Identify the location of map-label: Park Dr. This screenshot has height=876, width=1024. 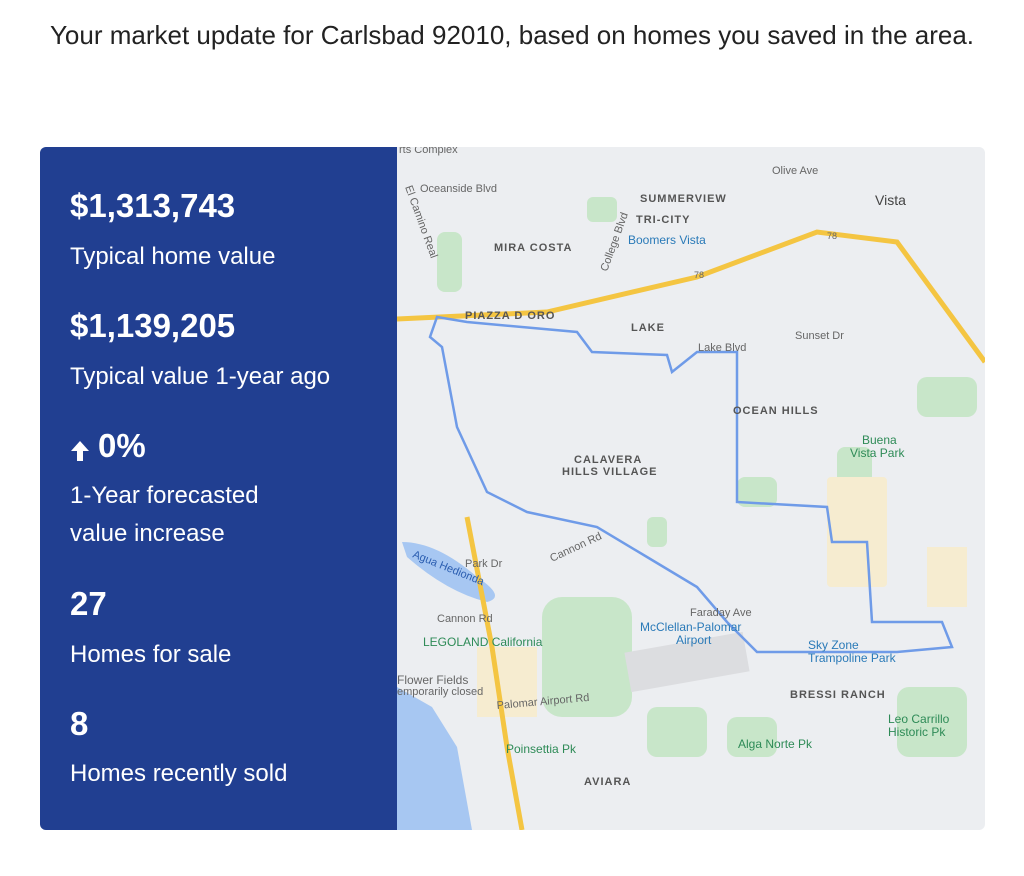
(484, 564).